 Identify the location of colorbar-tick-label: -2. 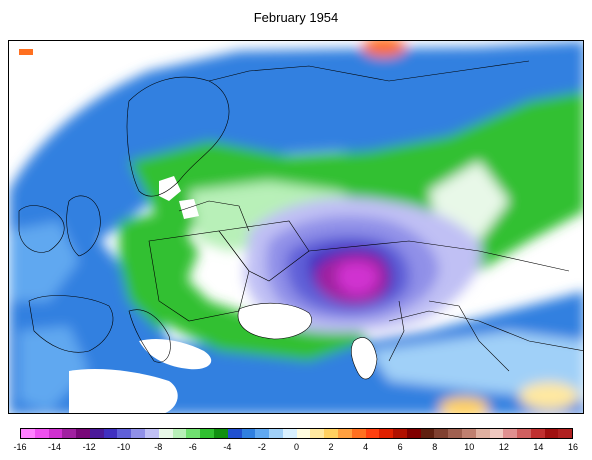
(261, 447).